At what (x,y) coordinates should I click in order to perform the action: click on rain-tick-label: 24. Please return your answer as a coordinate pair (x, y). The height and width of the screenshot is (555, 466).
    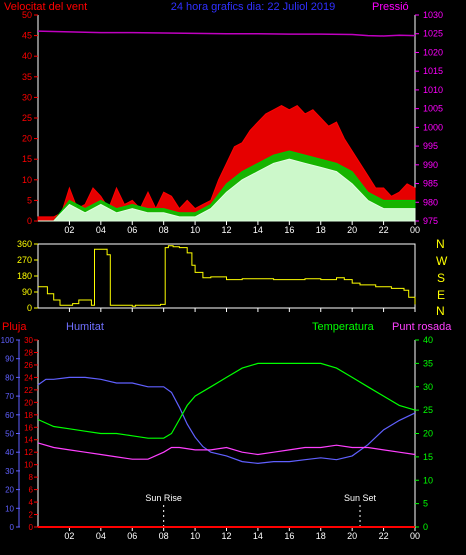
    Looking at the image, I should click on (28, 377).